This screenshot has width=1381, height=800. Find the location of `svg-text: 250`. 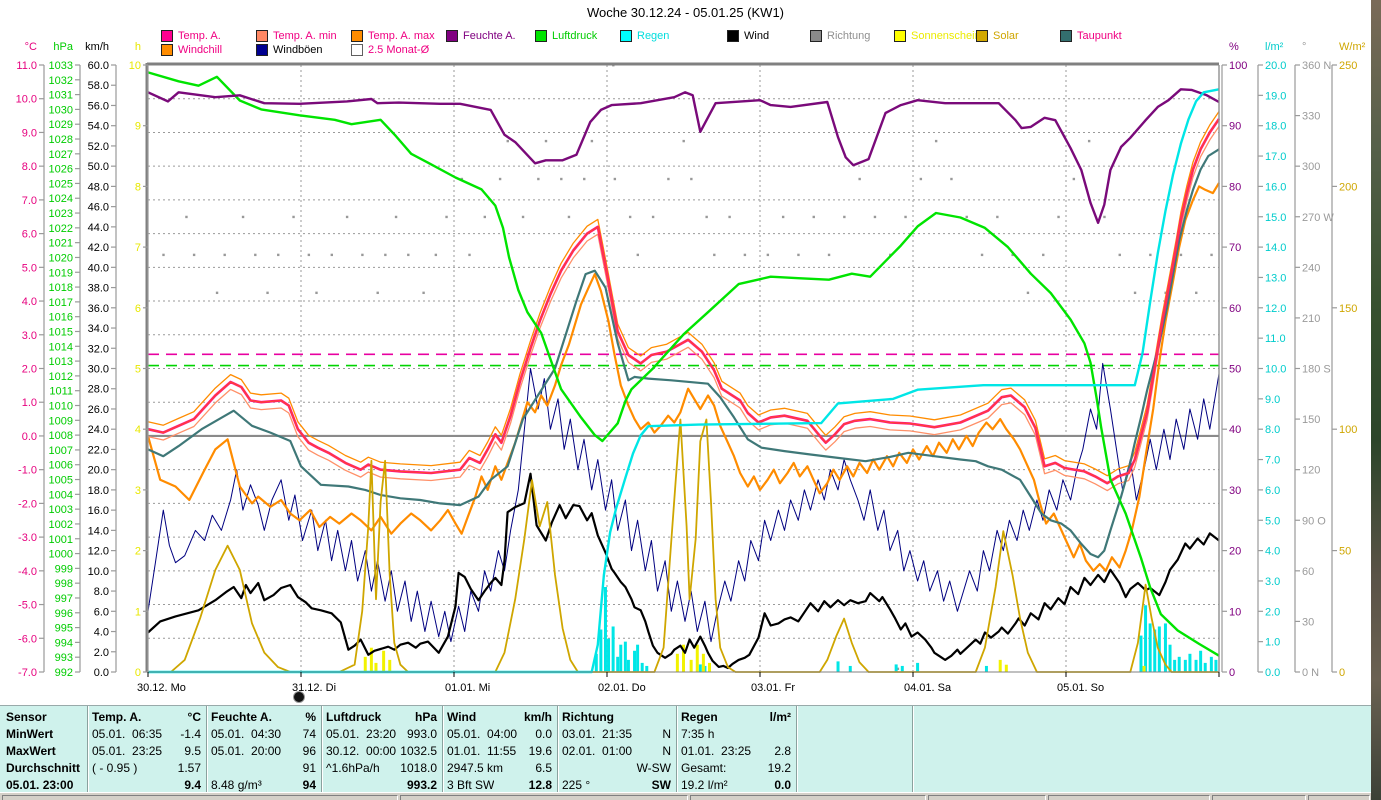

svg-text: 250 is located at coordinates (1348, 66).